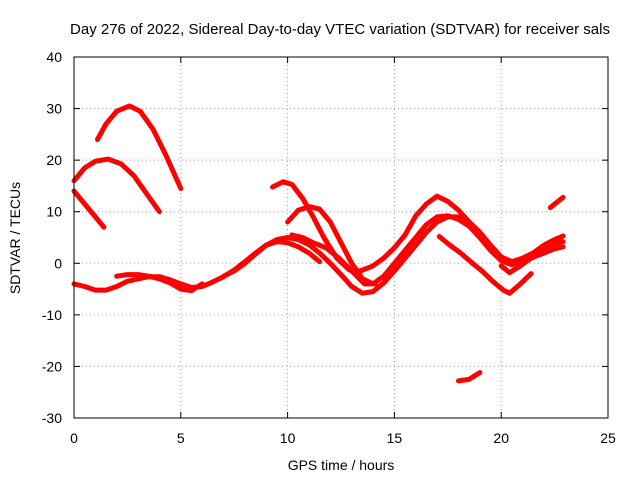 The height and width of the screenshot is (480, 640). I want to click on y-tick-label: 10, so click(54, 212).